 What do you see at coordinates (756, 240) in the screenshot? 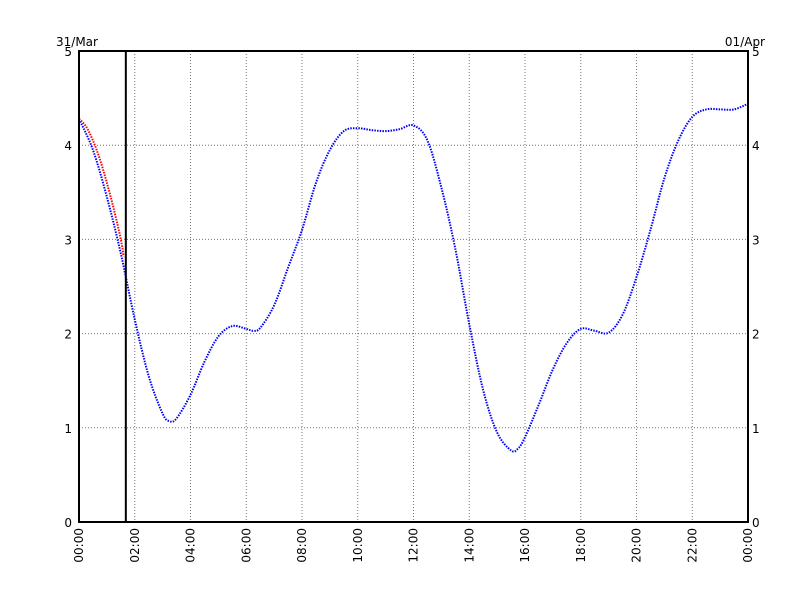
I see `y-tick-label-right: 3` at bounding box center [756, 240].